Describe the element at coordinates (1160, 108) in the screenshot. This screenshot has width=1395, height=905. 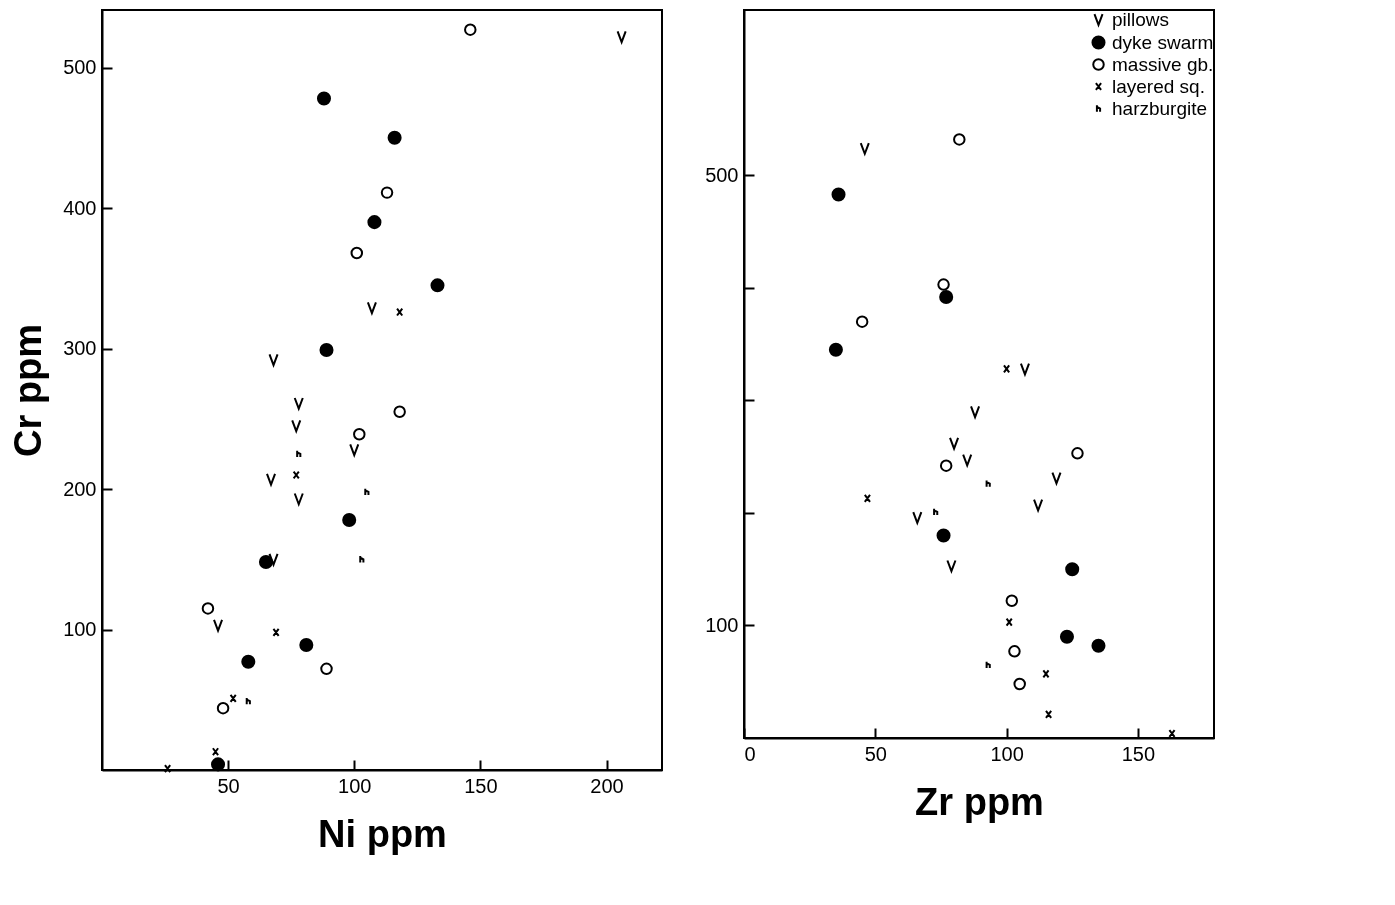
I see `legend-label: harzburgite` at that location.